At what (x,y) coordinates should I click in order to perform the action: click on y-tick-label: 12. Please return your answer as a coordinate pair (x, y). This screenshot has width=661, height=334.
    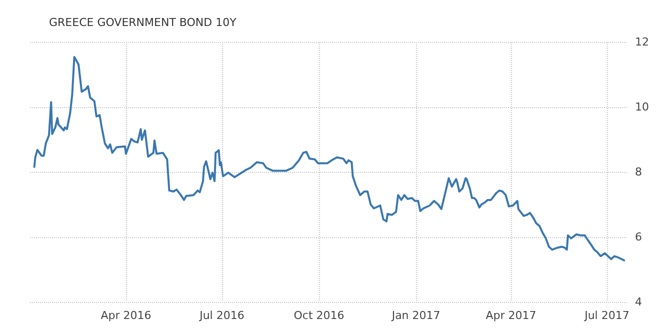
    Looking at the image, I should click on (642, 42).